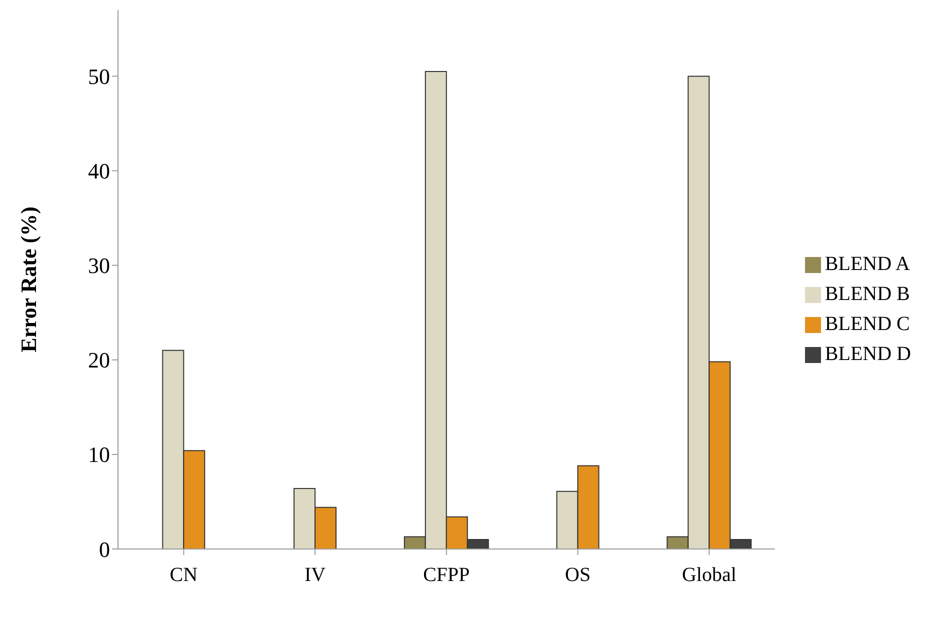 This screenshot has width=939, height=617. Describe the element at coordinates (867, 263) in the screenshot. I see `legend-label: BLEND A` at that location.